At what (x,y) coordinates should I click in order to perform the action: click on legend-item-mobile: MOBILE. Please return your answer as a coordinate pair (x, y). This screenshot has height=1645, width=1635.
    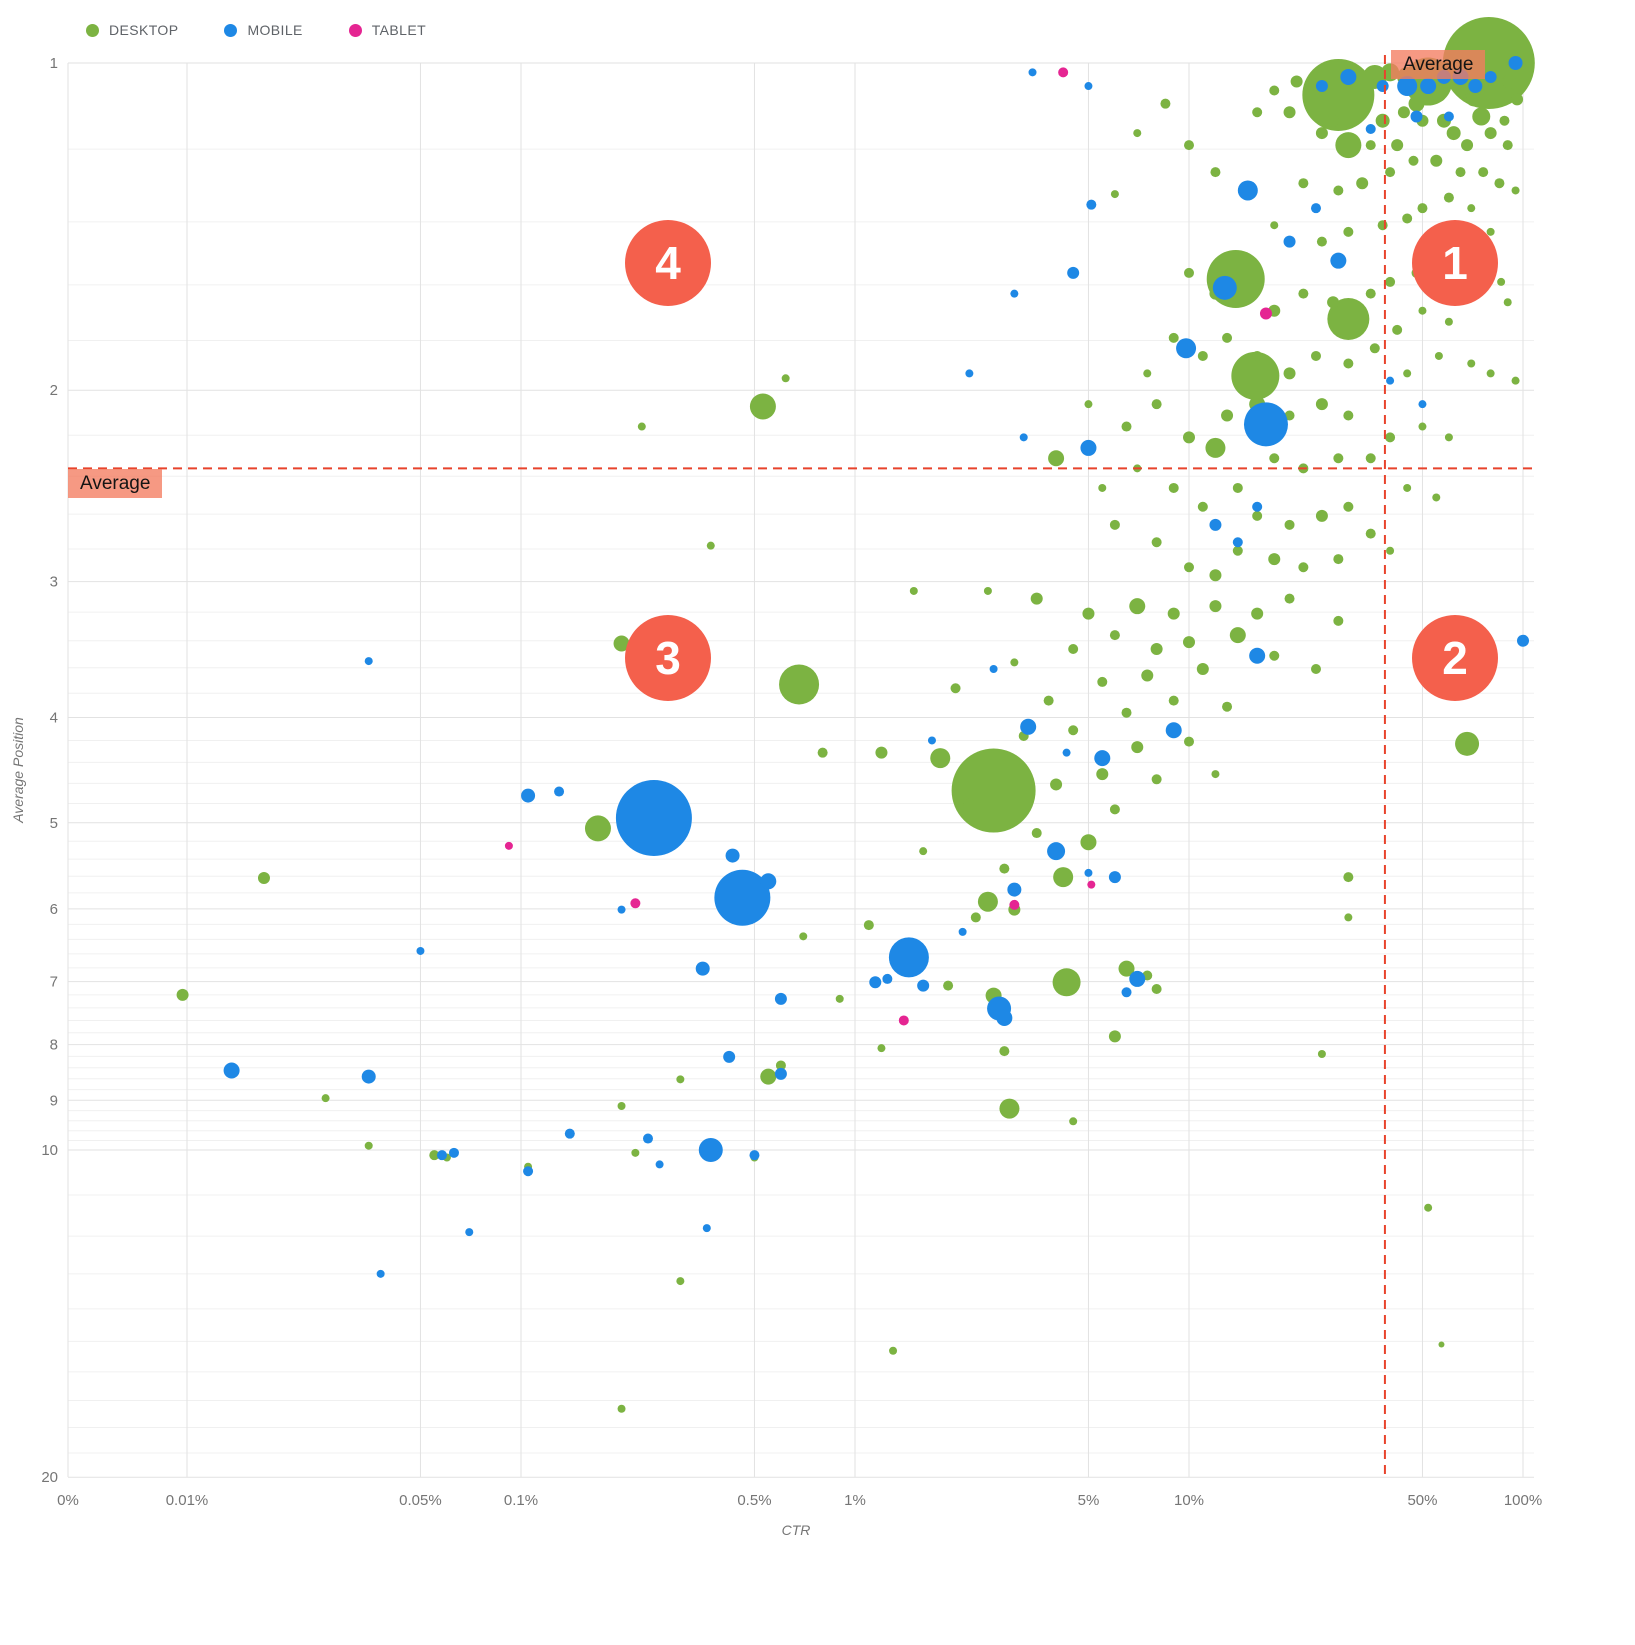
    Looking at the image, I should click on (263, 30).